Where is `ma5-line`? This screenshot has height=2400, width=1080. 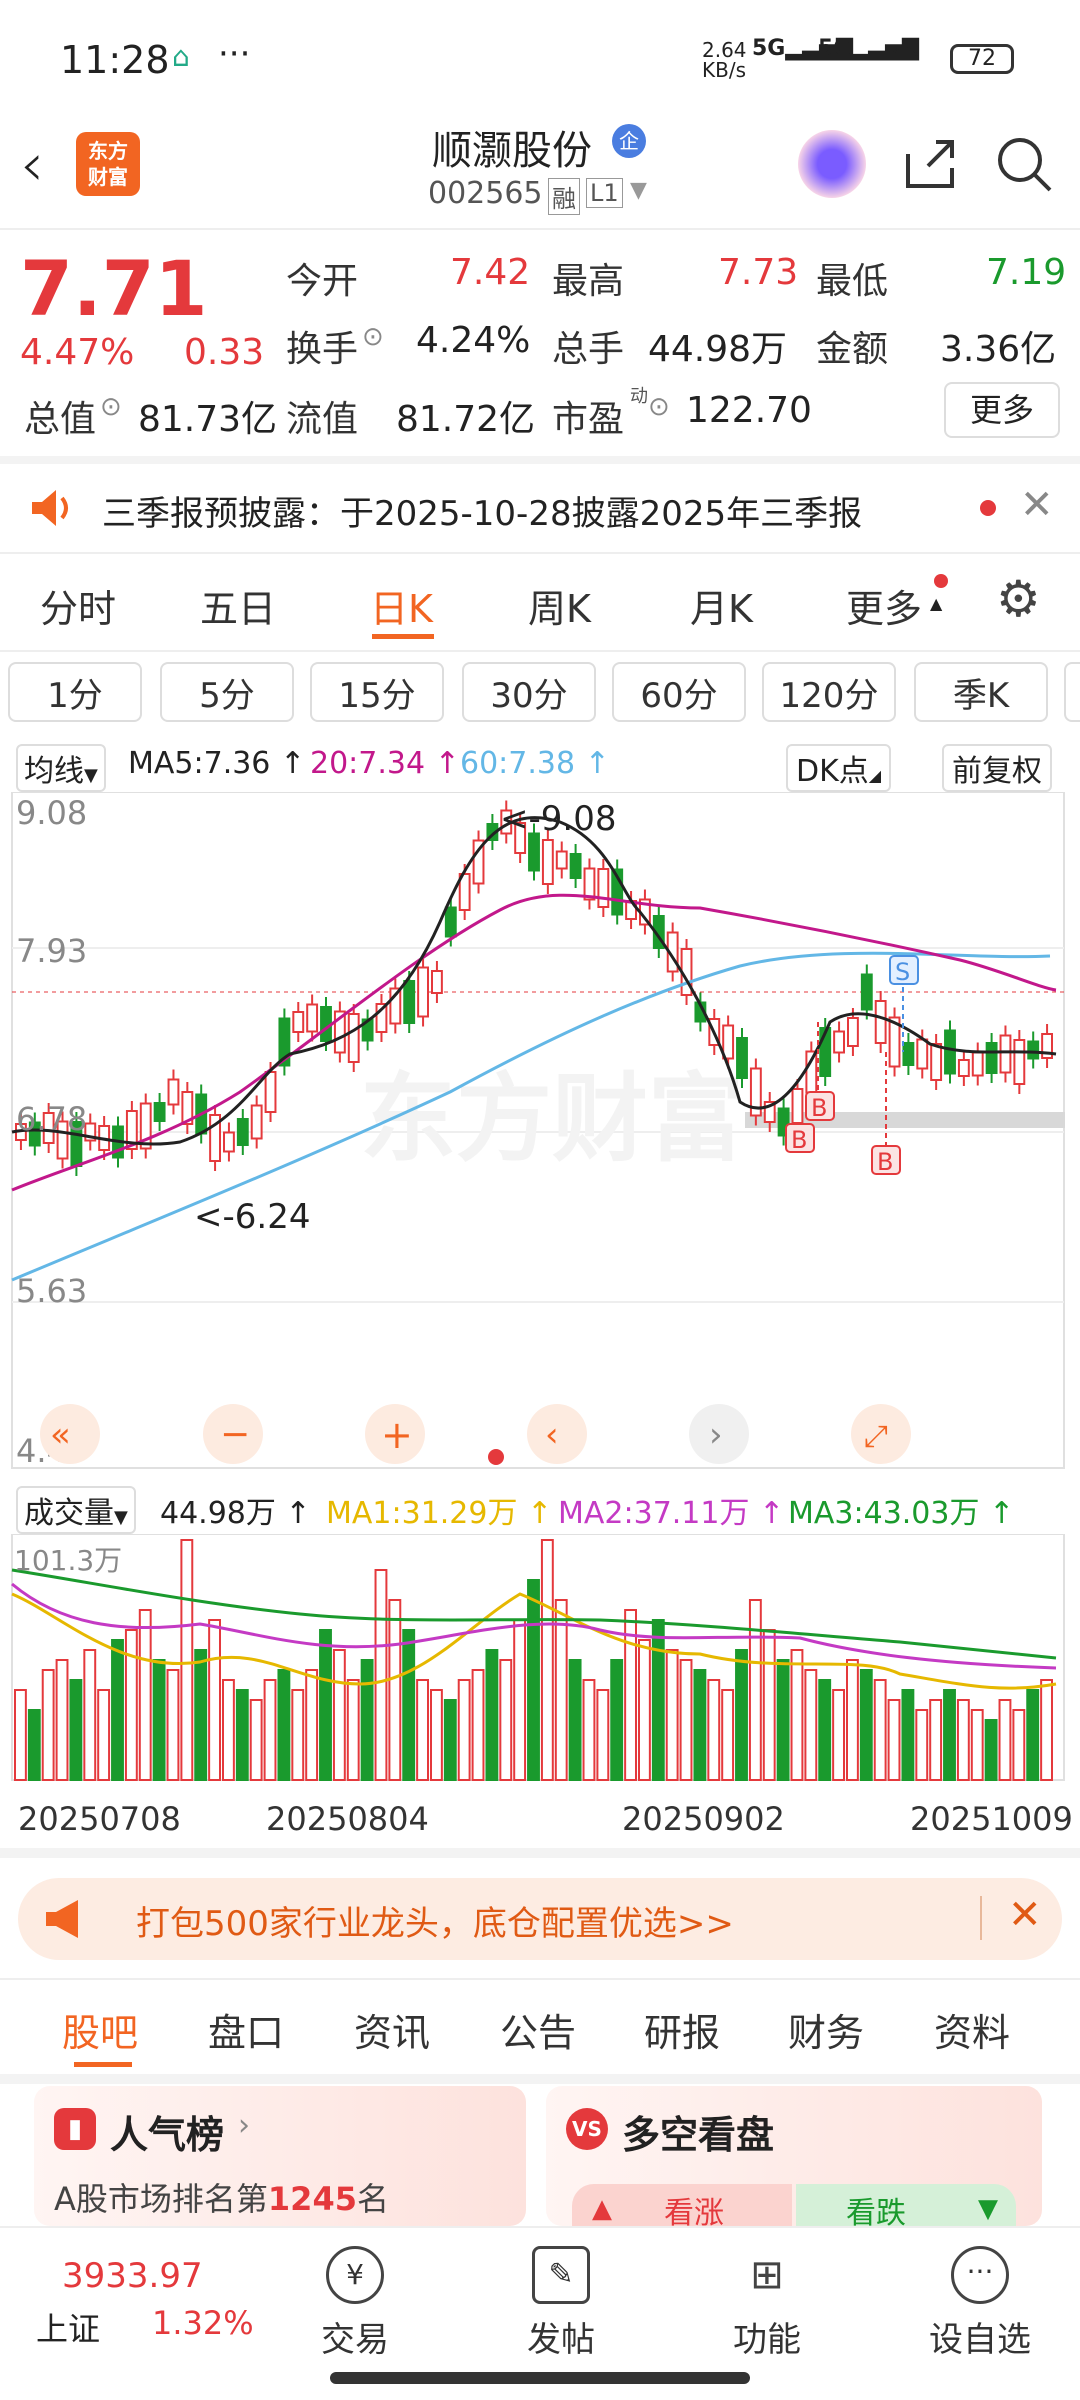
ma5-line is located at coordinates (534, 981).